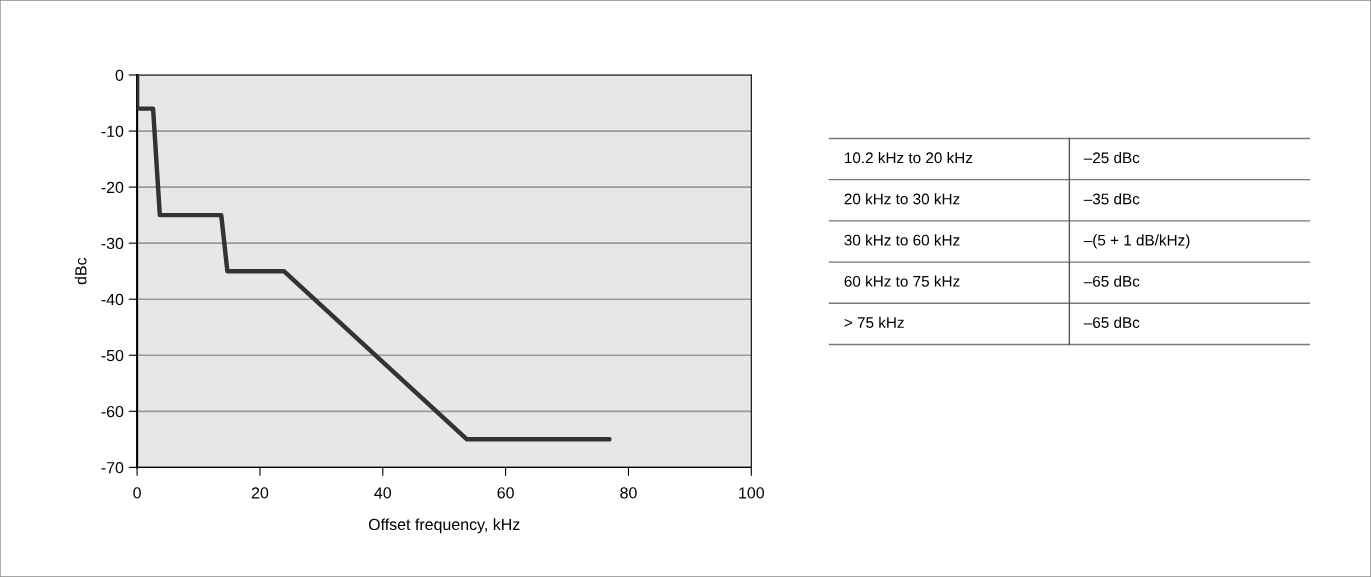 The width and height of the screenshot is (1371, 577). What do you see at coordinates (505, 493) in the screenshot?
I see `x-tick-label: 60` at bounding box center [505, 493].